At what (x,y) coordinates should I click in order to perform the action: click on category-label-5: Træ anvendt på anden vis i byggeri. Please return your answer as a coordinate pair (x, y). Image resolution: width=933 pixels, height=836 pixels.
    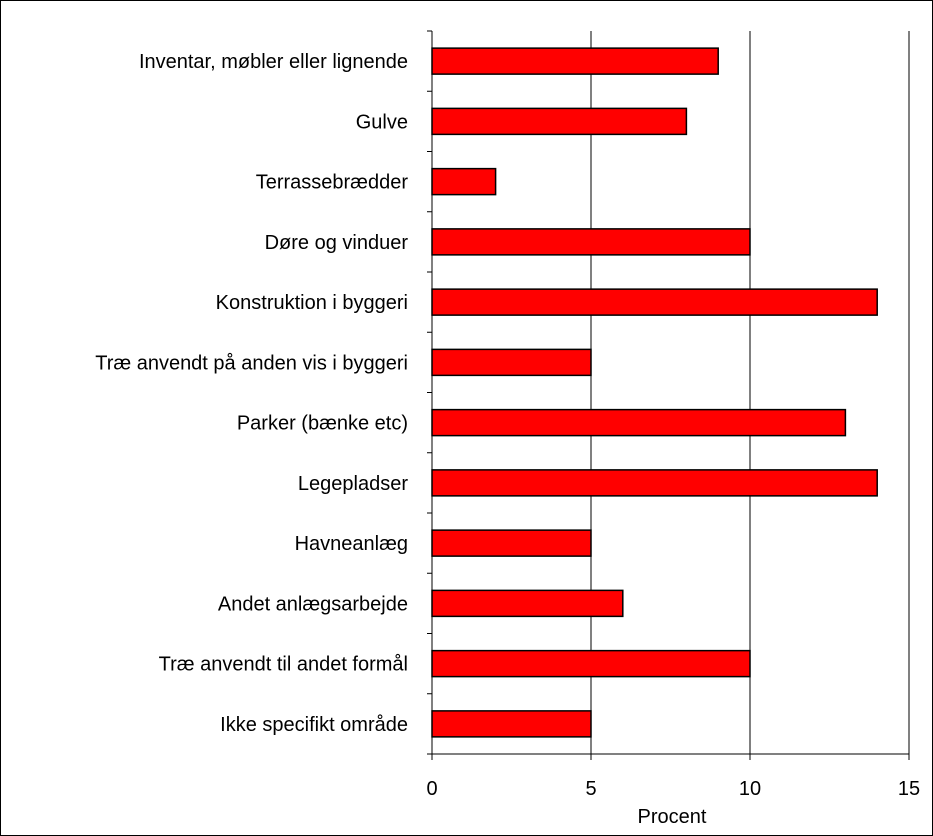
    Looking at the image, I should click on (251, 363).